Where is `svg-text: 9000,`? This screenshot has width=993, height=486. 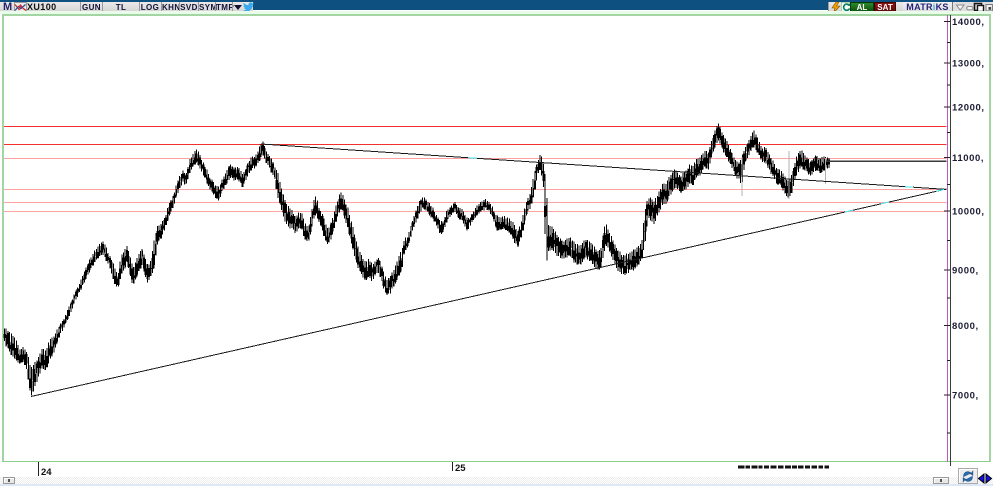
svg-text: 9000, is located at coordinates (965, 271).